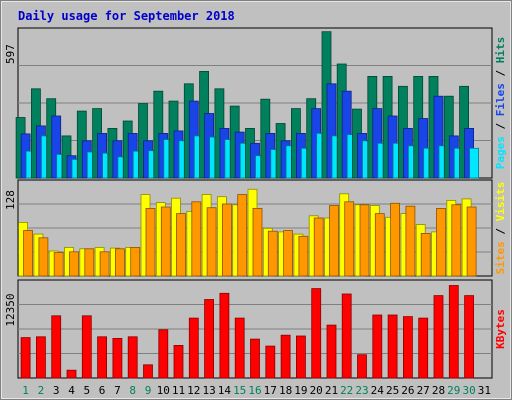 The width and height of the screenshot is (512, 404). What do you see at coordinates (438, 390) in the screenshot?
I see `x-tick-label-28: 28` at bounding box center [438, 390].